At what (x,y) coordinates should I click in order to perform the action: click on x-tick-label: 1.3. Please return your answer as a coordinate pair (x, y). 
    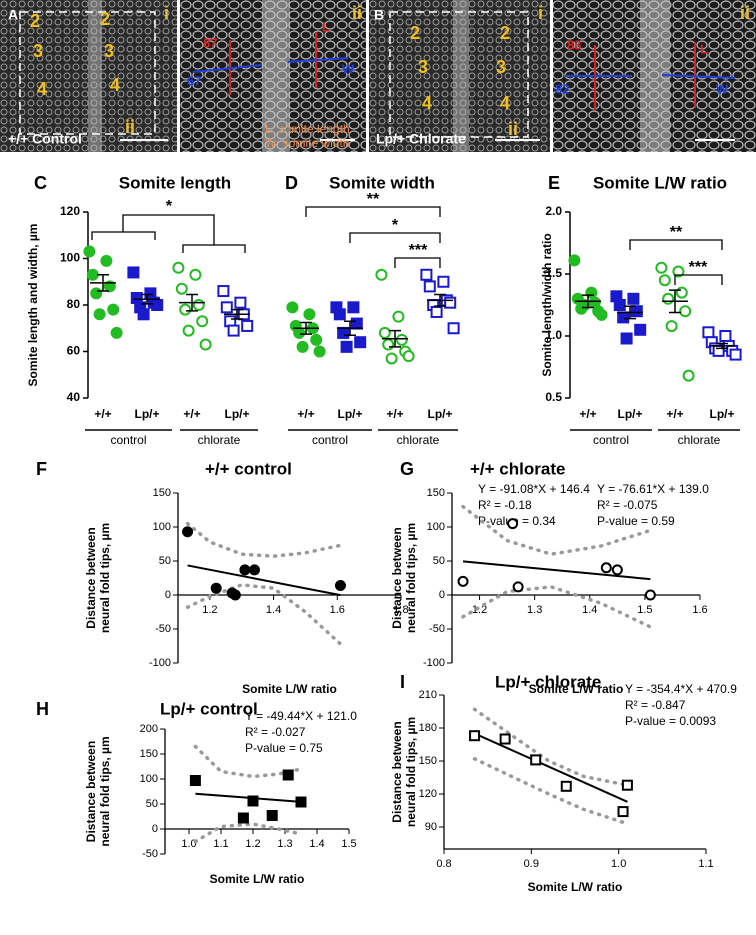
    Looking at the image, I should click on (534, 610).